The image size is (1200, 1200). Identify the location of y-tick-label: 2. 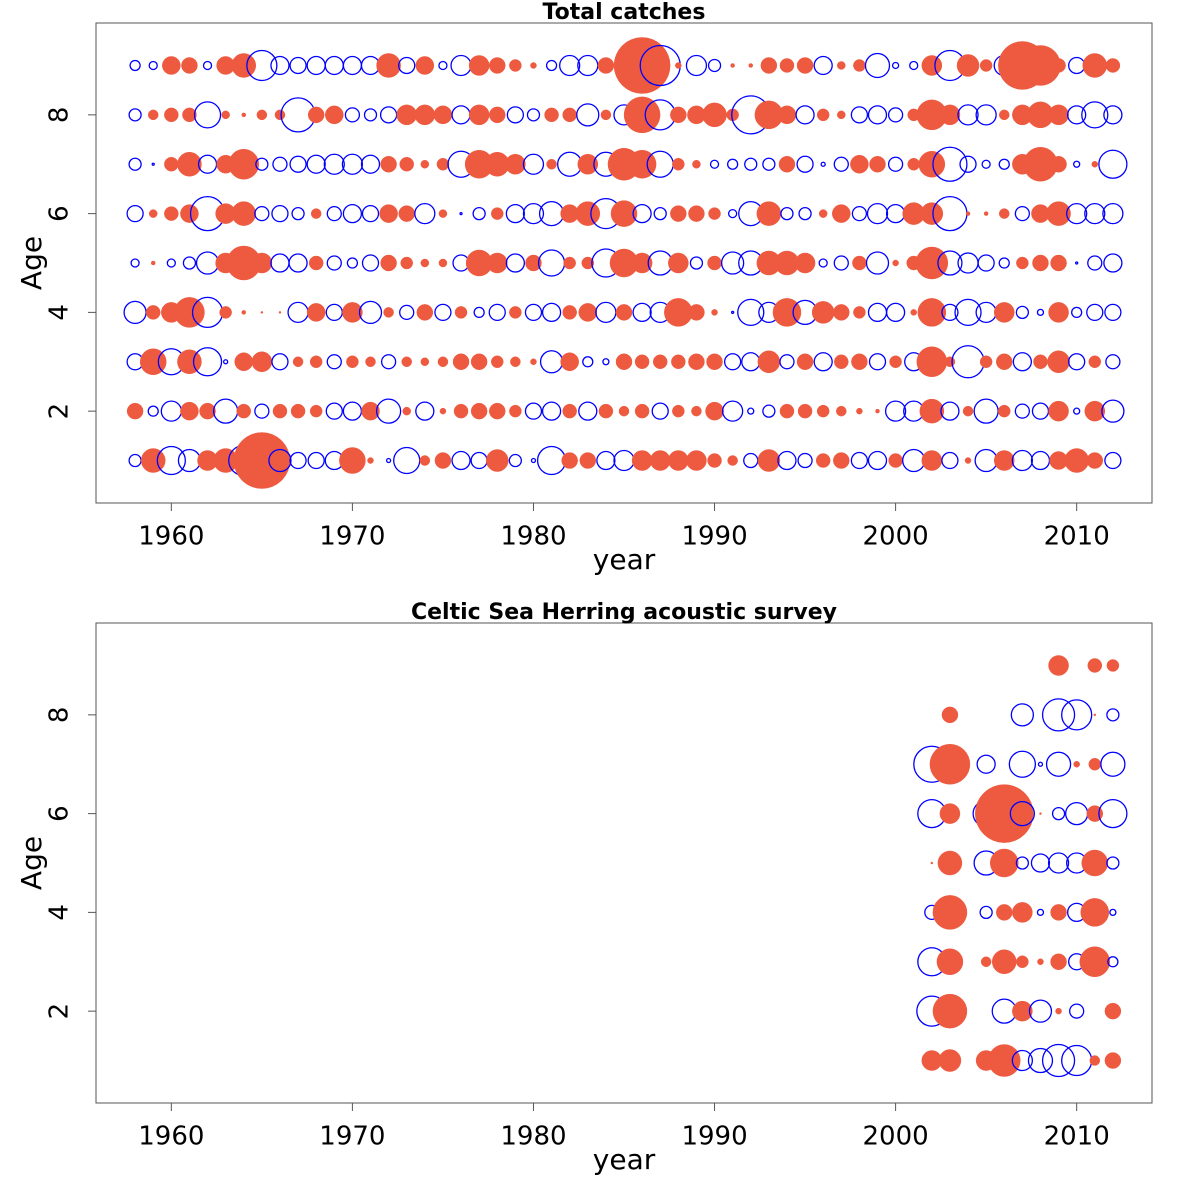
(60, 1011).